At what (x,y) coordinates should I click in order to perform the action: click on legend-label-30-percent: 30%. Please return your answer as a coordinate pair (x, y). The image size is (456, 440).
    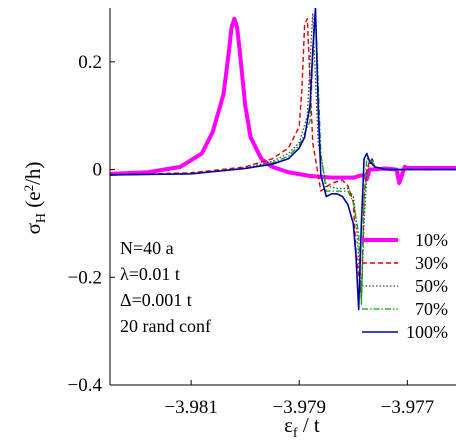
    Looking at the image, I should click on (431, 263).